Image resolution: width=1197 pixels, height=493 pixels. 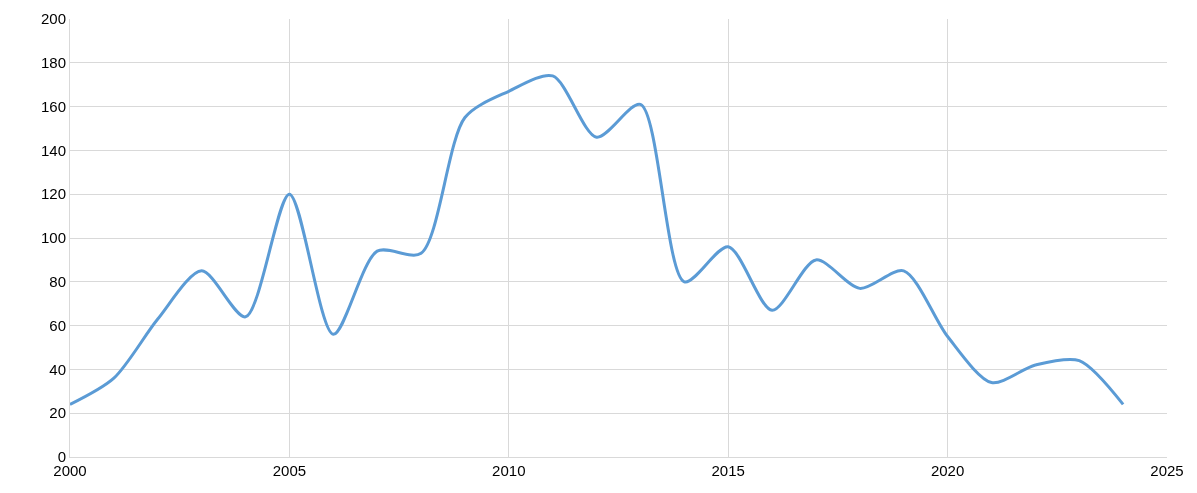 What do you see at coordinates (947, 470) in the screenshot?
I see `x-tick-label: 2020` at bounding box center [947, 470].